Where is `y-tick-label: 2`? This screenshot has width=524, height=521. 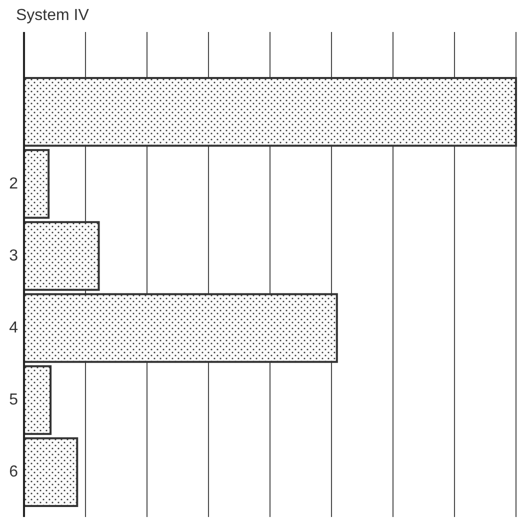
y-tick-label: 2 is located at coordinates (13, 183).